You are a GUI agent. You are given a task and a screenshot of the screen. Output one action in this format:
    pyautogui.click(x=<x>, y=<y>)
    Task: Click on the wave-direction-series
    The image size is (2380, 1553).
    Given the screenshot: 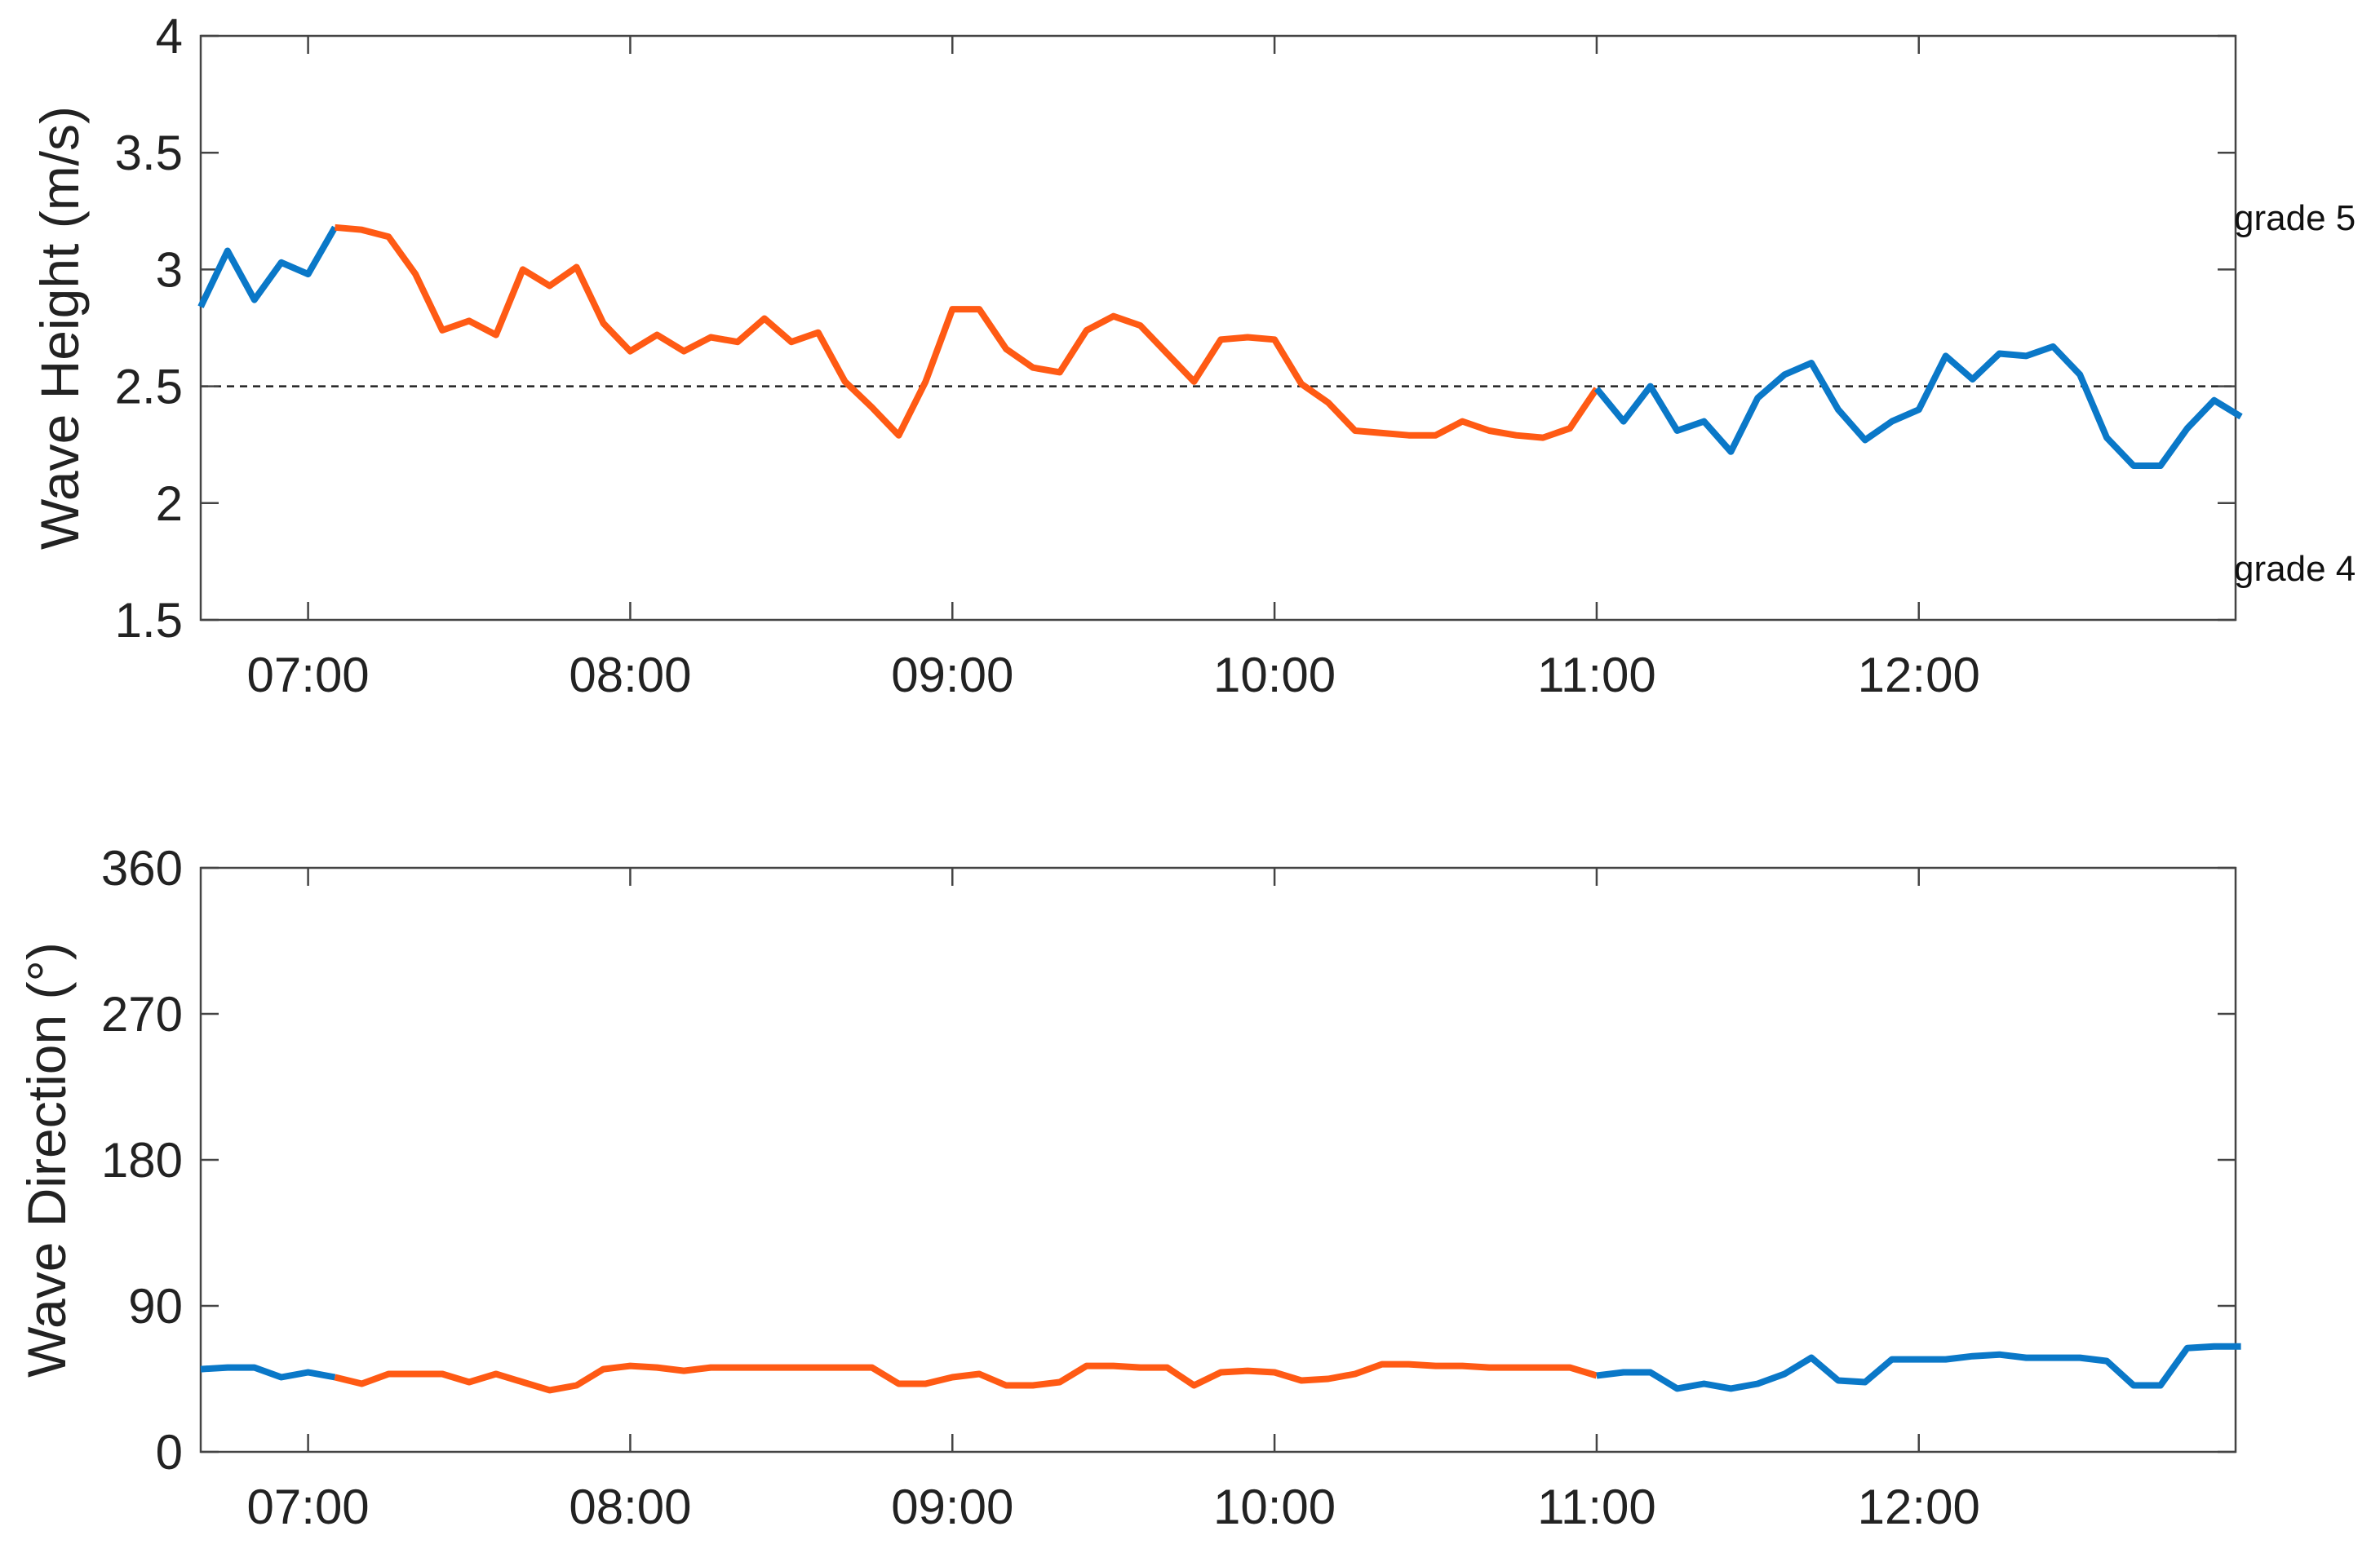 What is the action you would take?
    pyautogui.click(x=1220, y=1368)
    